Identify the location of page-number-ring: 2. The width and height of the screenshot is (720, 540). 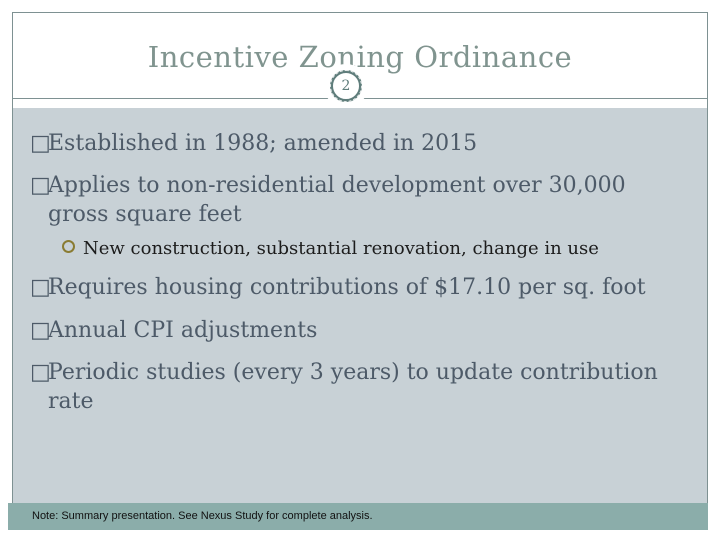
(346, 86).